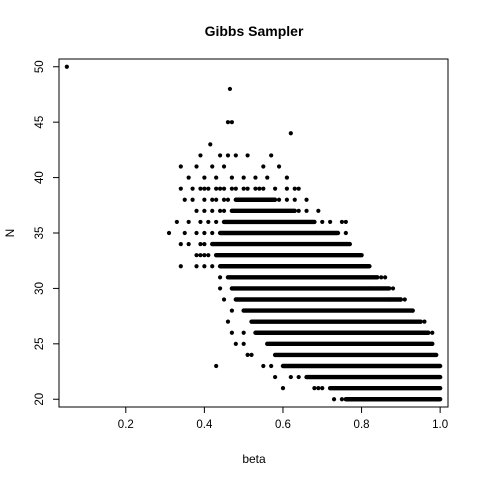  Describe the element at coordinates (40, 122) in the screenshot. I see `y-tick-label: 45` at that location.